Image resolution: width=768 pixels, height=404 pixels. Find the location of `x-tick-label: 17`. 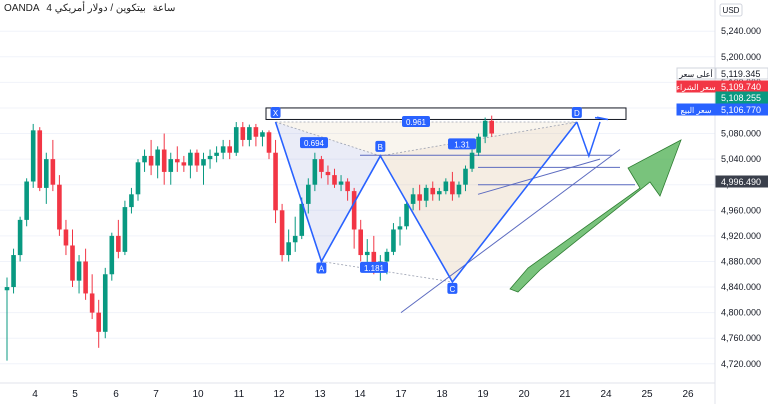

x-tick-label: 17 is located at coordinates (401, 394).